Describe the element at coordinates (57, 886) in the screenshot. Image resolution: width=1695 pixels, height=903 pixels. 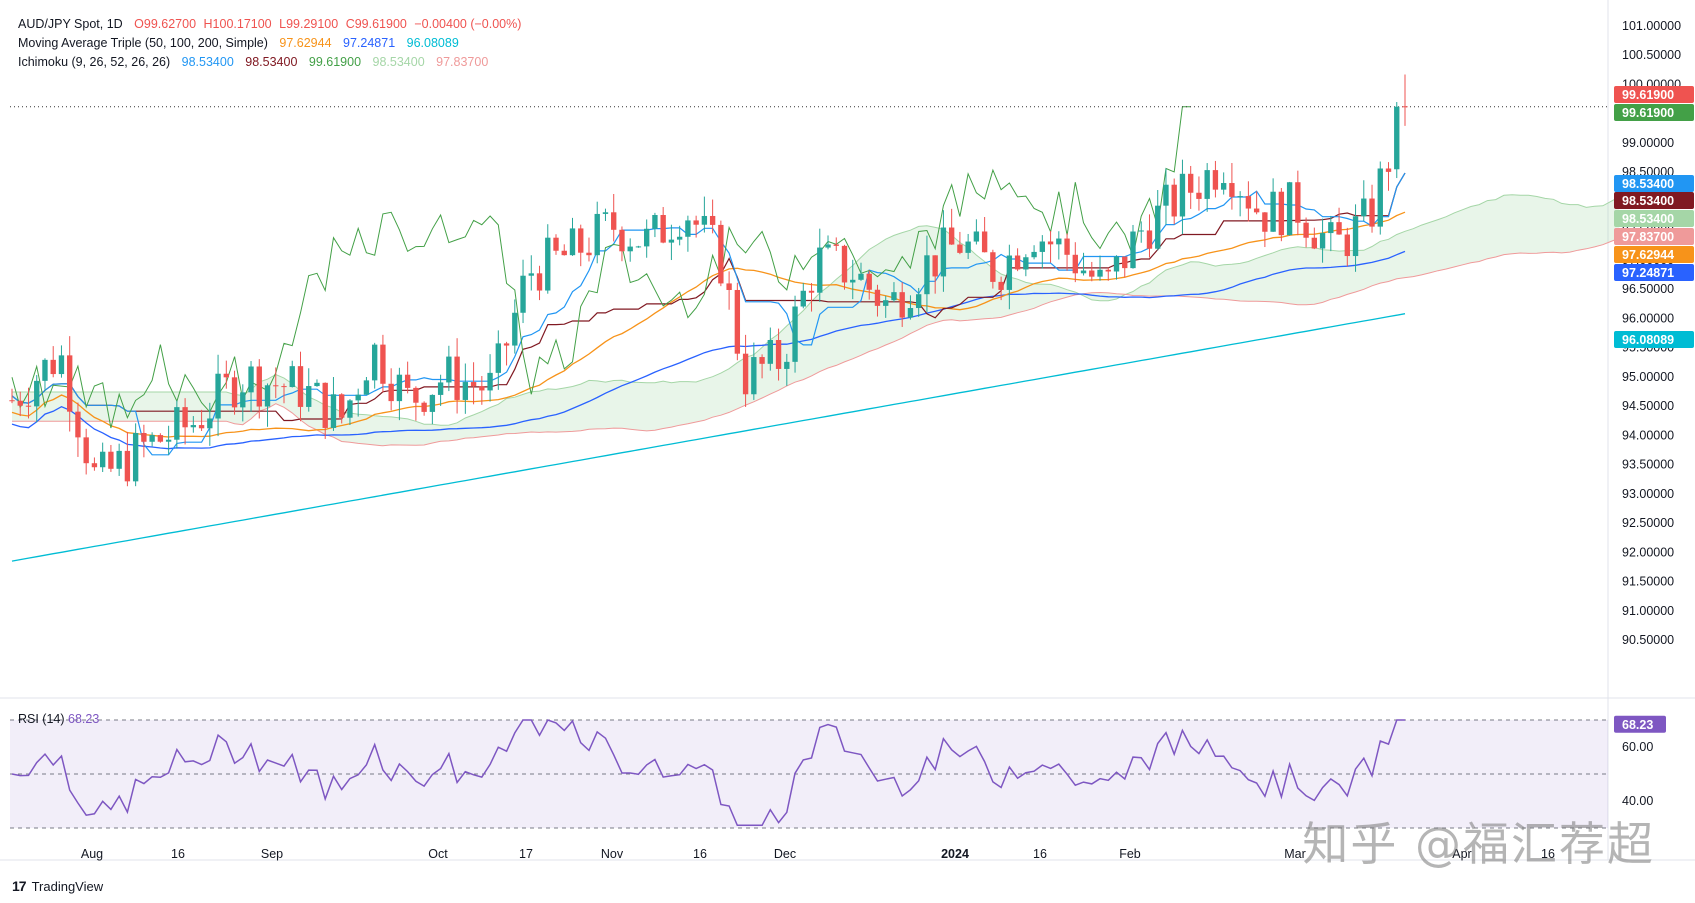
I see `tradingview-logo: 17 TradingView` at that location.